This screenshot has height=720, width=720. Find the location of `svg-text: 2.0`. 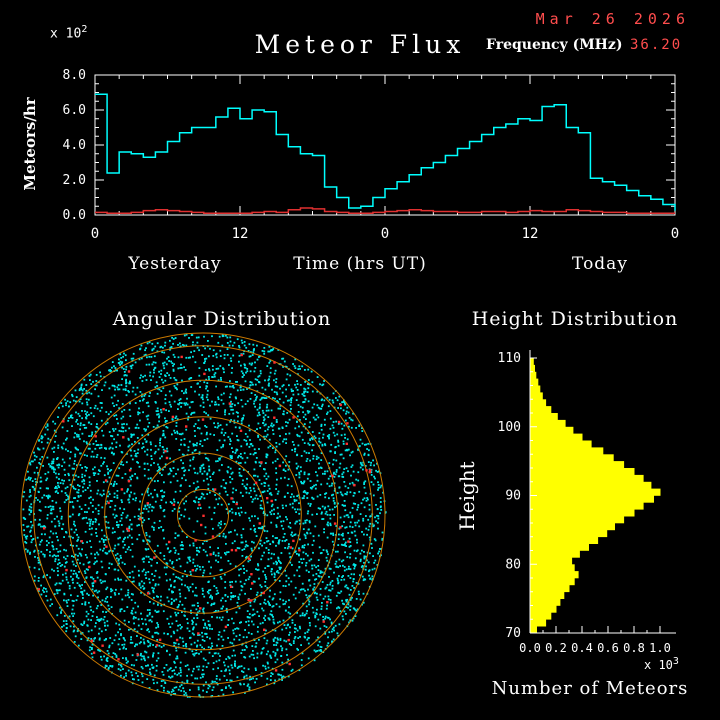

svg-text: 2.0 is located at coordinates (74, 180).